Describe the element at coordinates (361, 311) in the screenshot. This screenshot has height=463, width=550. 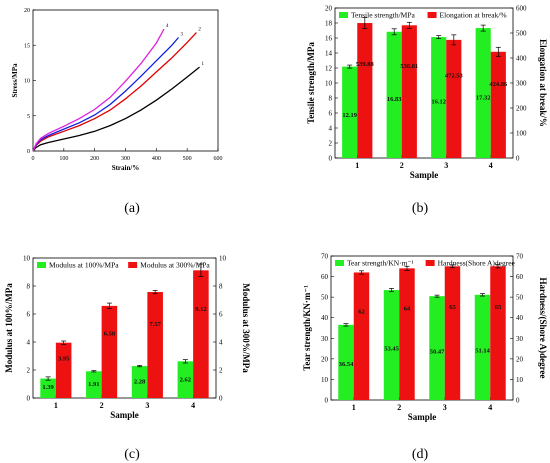
I see `data-label-right: 62` at that location.